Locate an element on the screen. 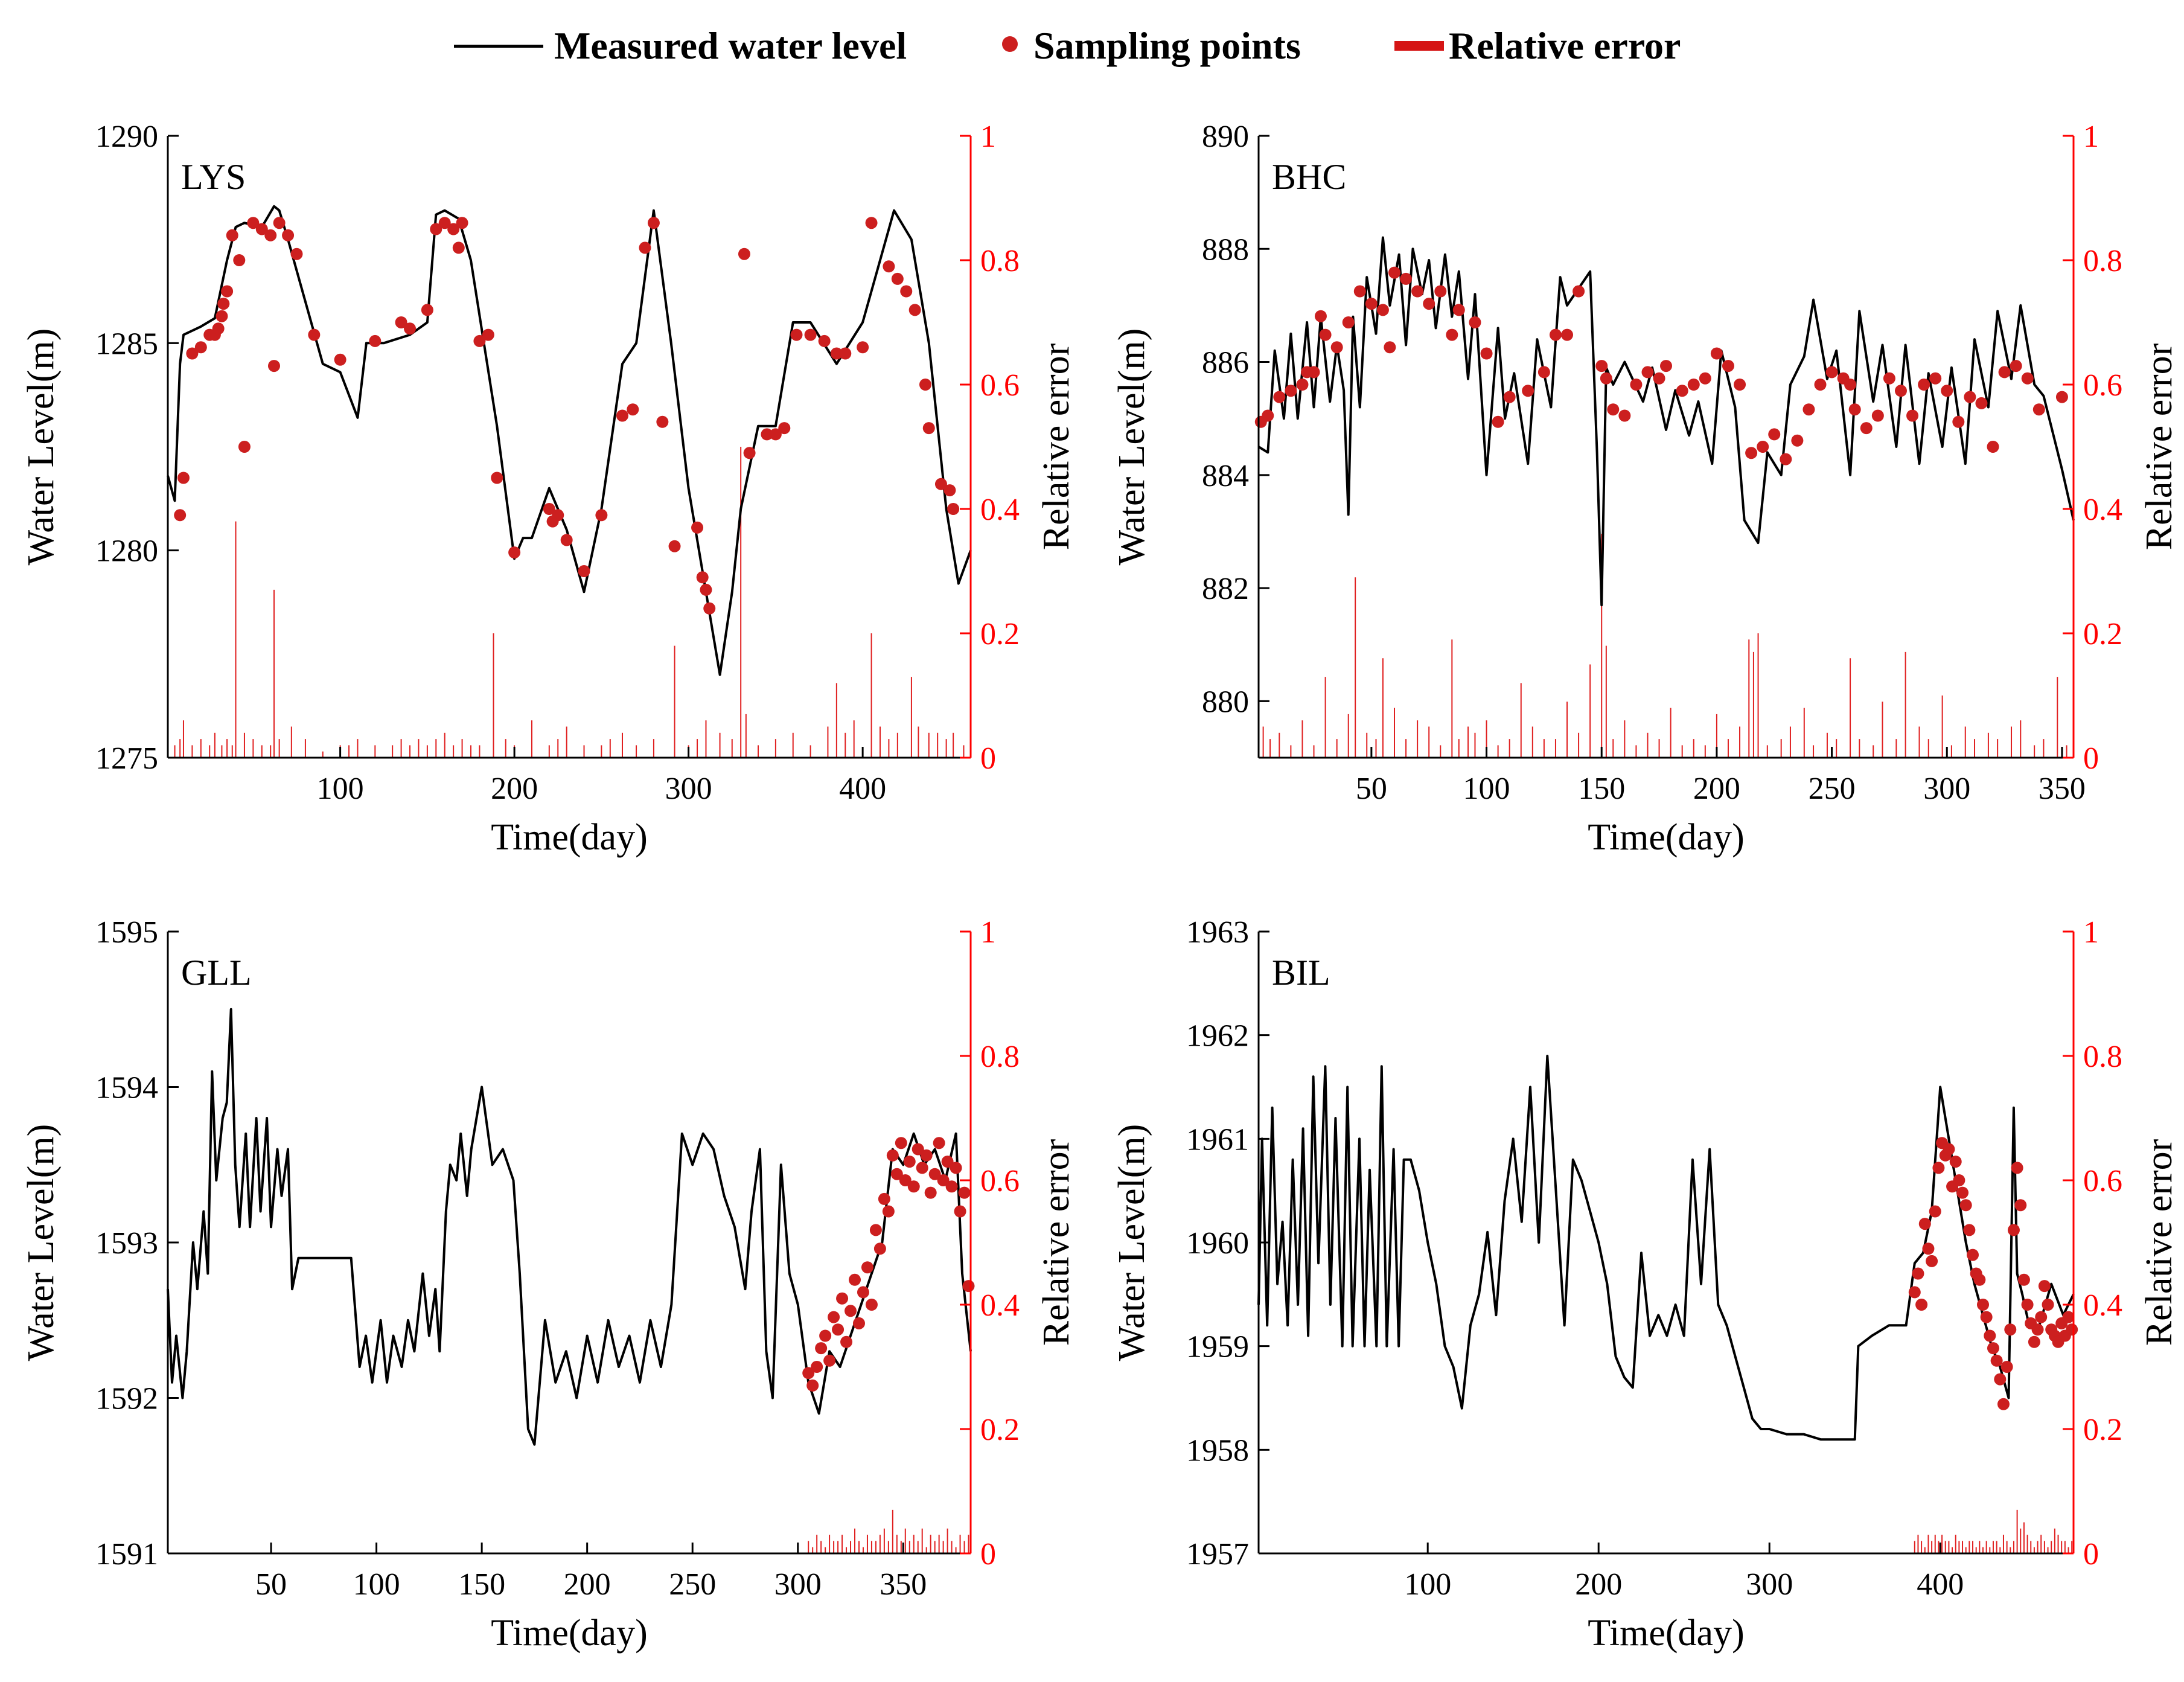  legend-error-swatch is located at coordinates (1419, 46).